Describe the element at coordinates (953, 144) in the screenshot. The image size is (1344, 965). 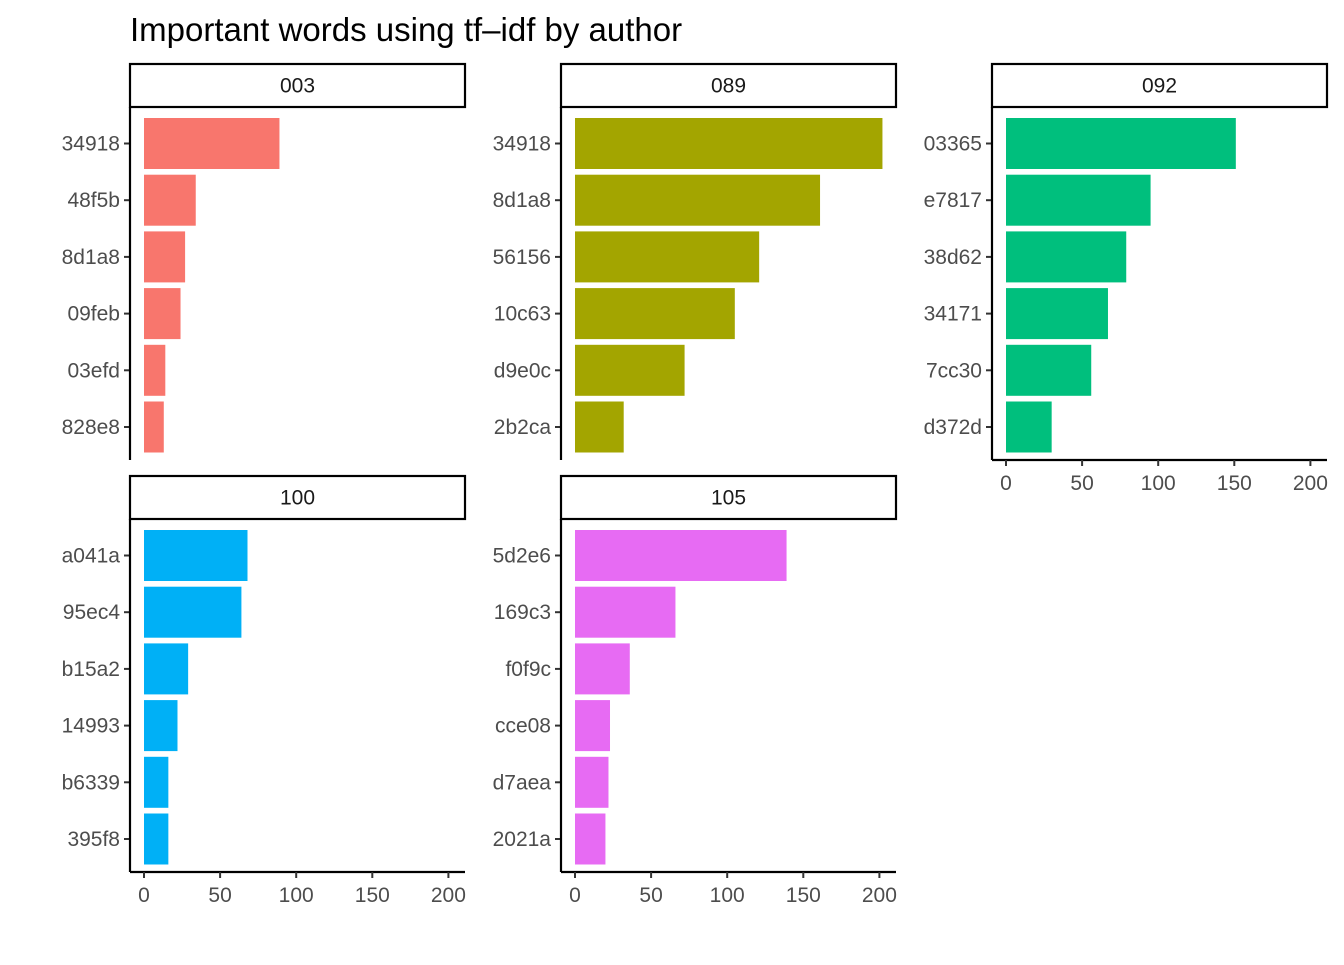
I see `y-tick-label: 03365` at that location.